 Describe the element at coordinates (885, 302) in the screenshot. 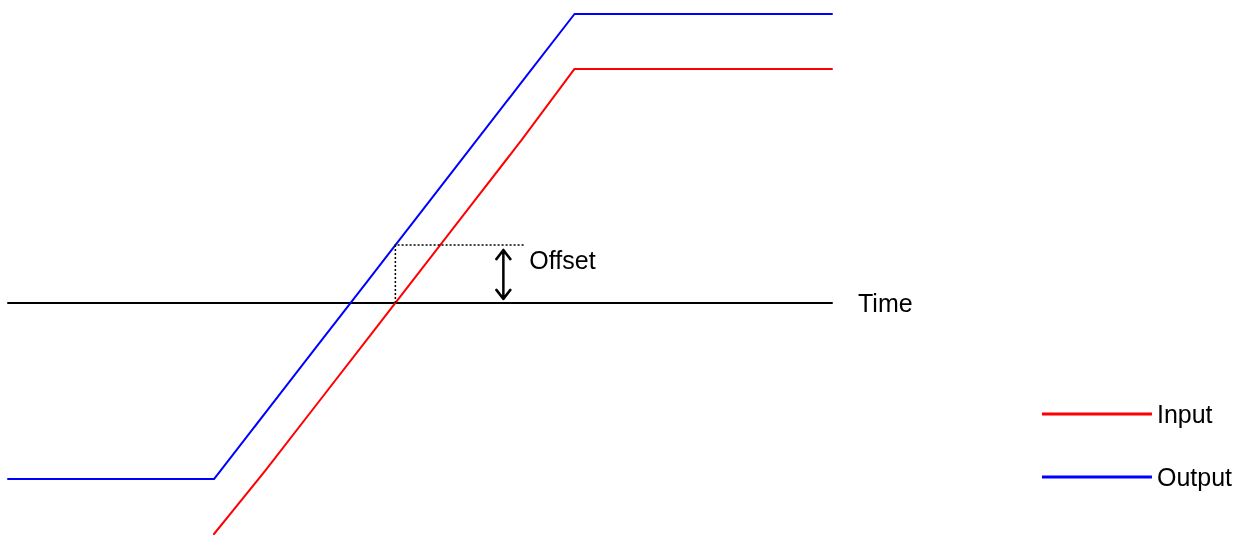

I see `x-axis-title: Time` at that location.